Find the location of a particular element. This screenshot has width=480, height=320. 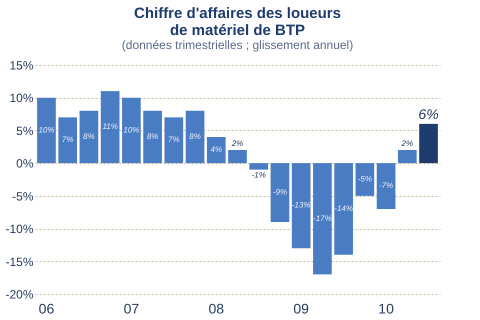

data-label: -14% is located at coordinates (343, 208).